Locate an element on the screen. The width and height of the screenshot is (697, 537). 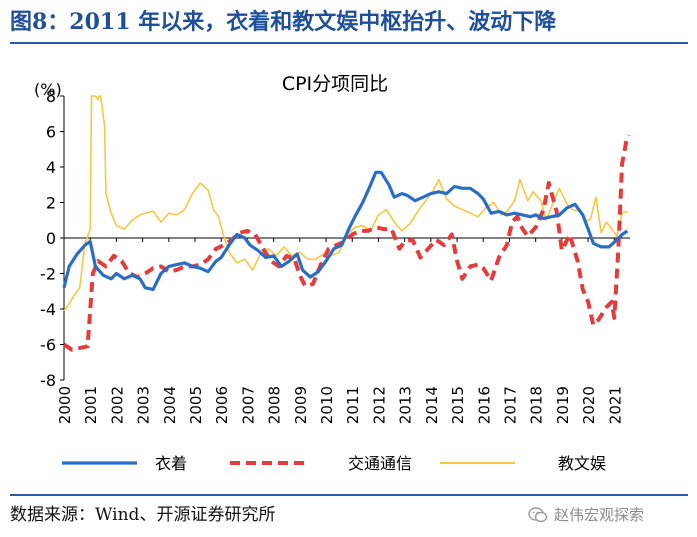
watermark-text: 赵伟宏观探索 is located at coordinates (599, 515).